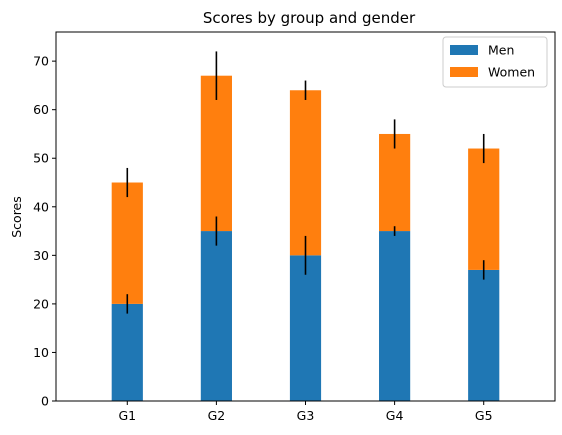 The image size is (562, 435). What do you see at coordinates (41, 255) in the screenshot?
I see `y-tick-label: 30` at bounding box center [41, 255].